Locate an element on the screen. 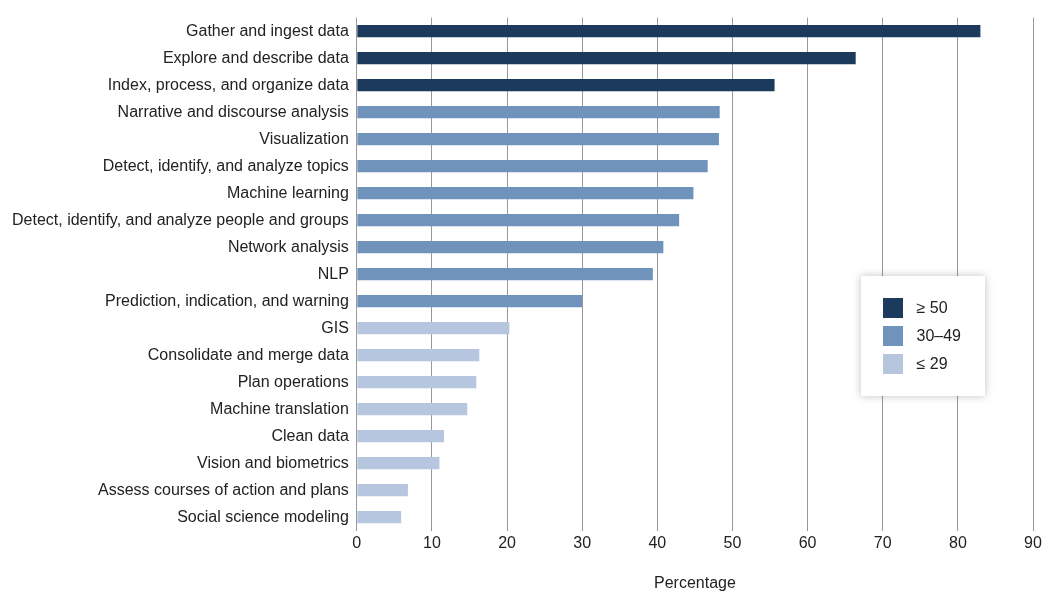 The width and height of the screenshot is (1051, 601). y-tick-label: Social science modeling is located at coordinates (263, 516).